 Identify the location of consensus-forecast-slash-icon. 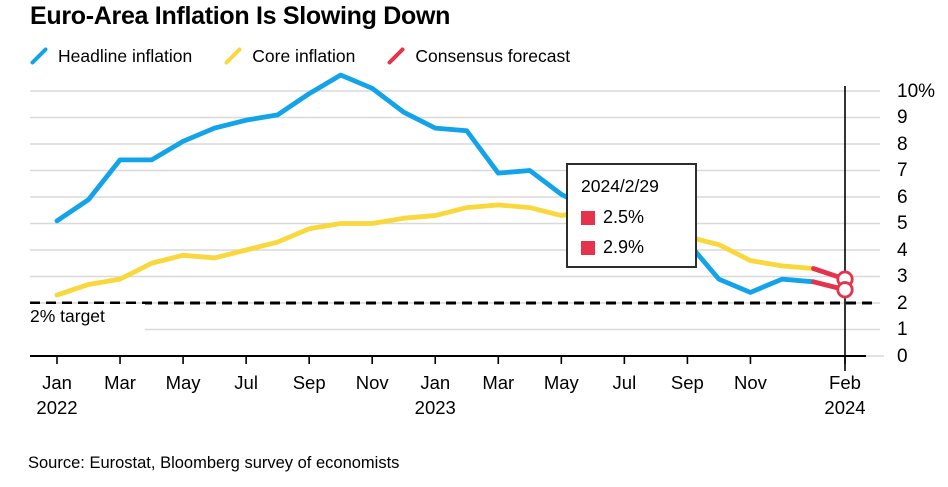
(396, 56).